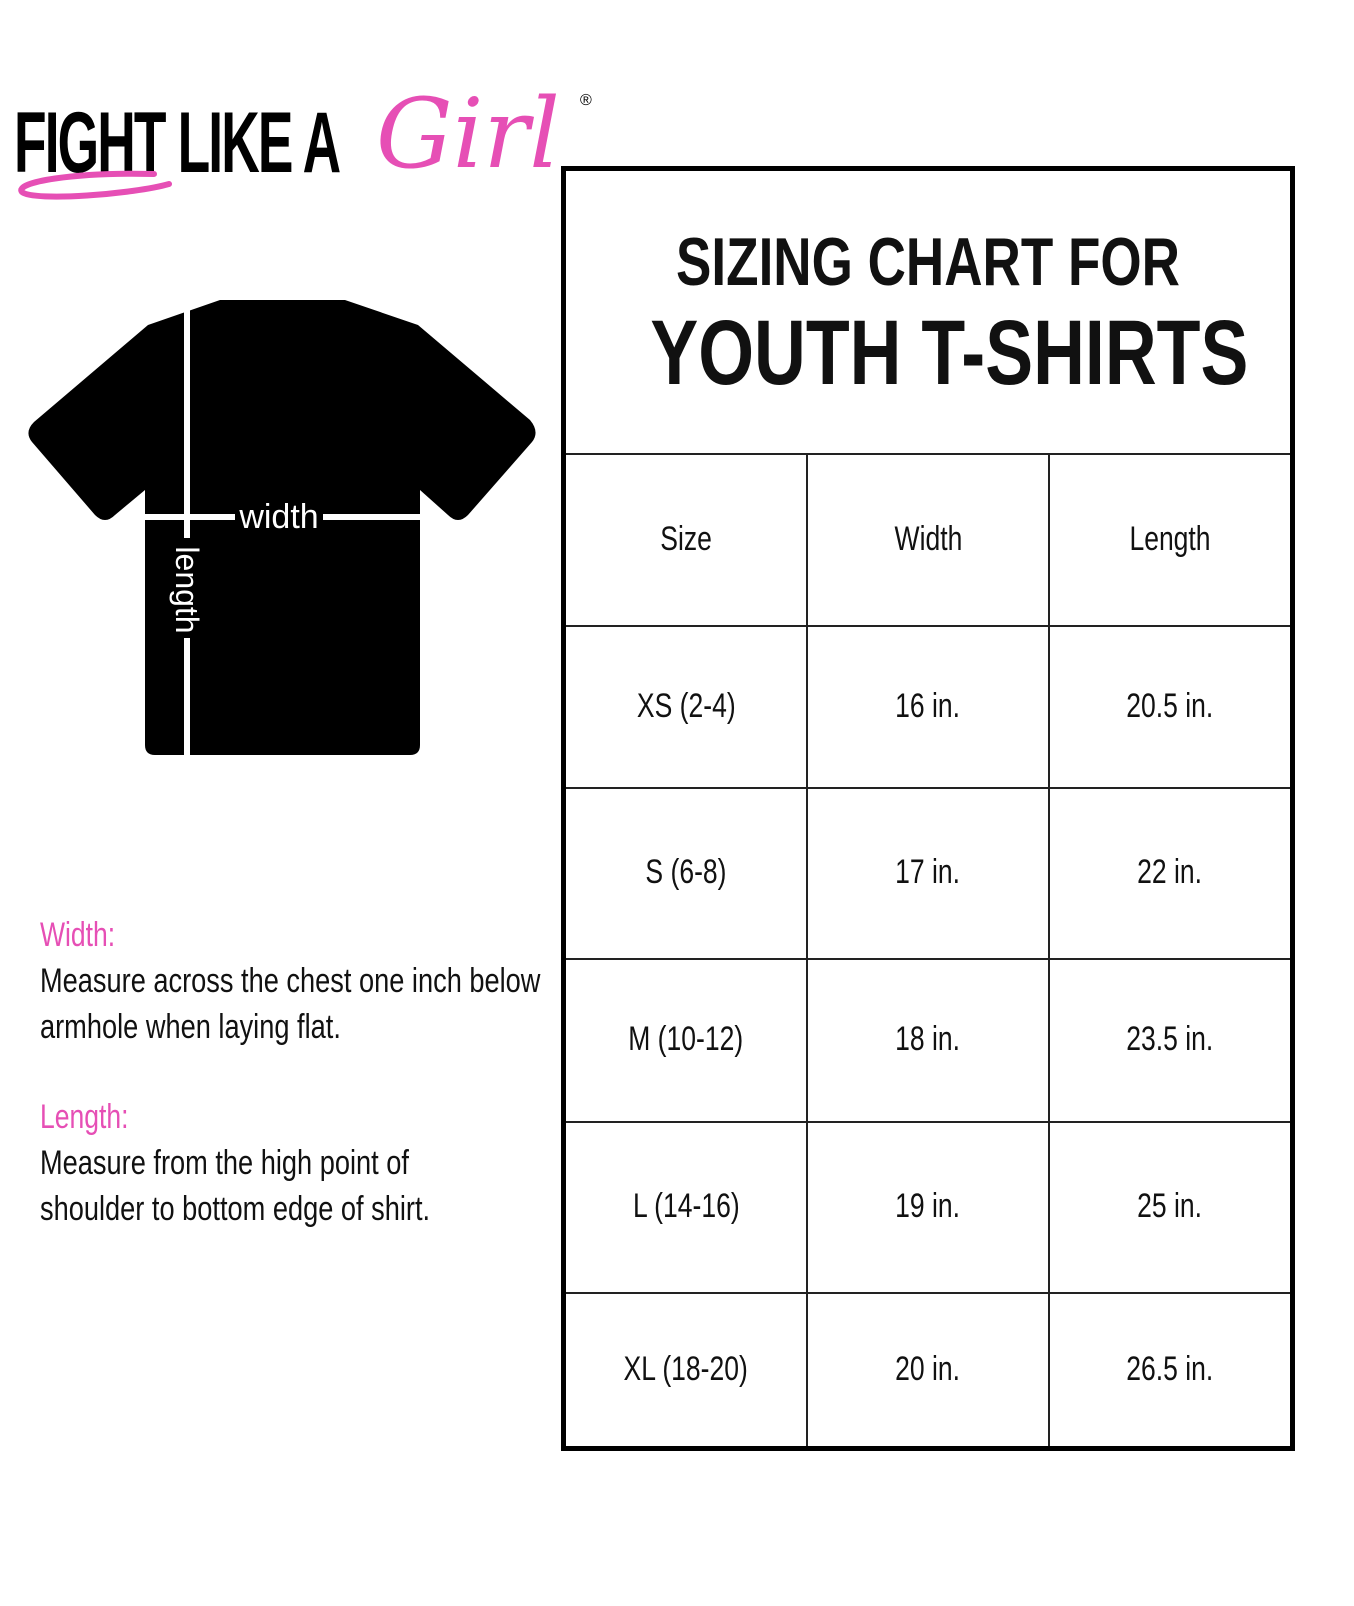 This screenshot has height=1606, width=1354. What do you see at coordinates (586, 100) in the screenshot?
I see `registered-mark: ®` at bounding box center [586, 100].